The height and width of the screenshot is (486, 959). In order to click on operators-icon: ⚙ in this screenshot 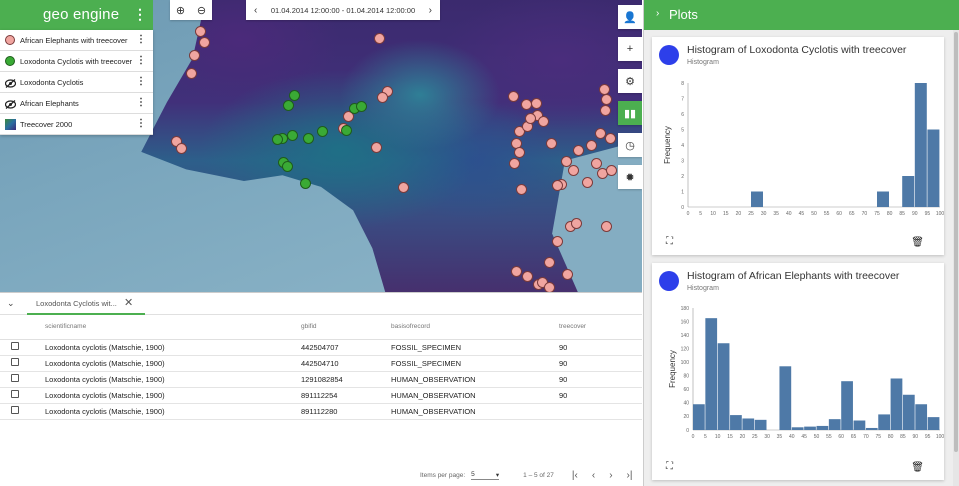, I will do `click(630, 81)`.